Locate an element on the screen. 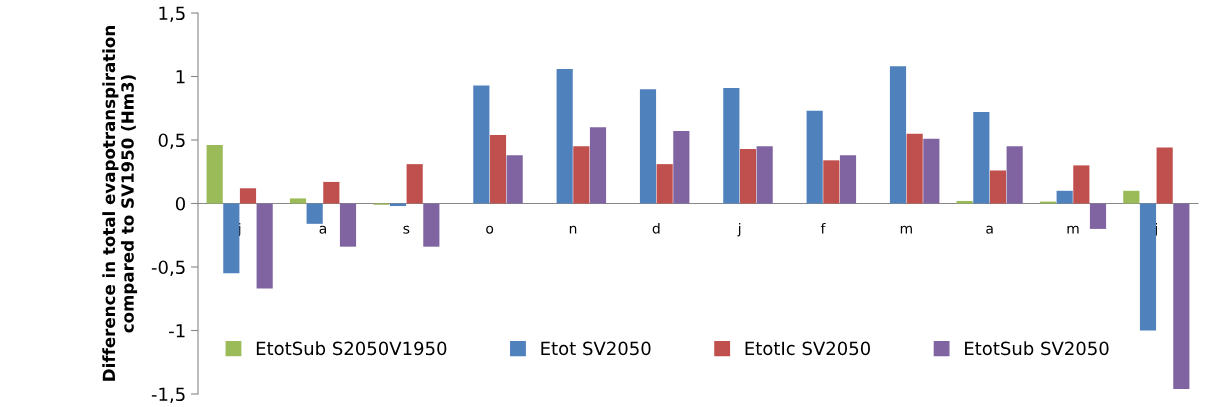  y-tick-label: 1 is located at coordinates (180, 77).